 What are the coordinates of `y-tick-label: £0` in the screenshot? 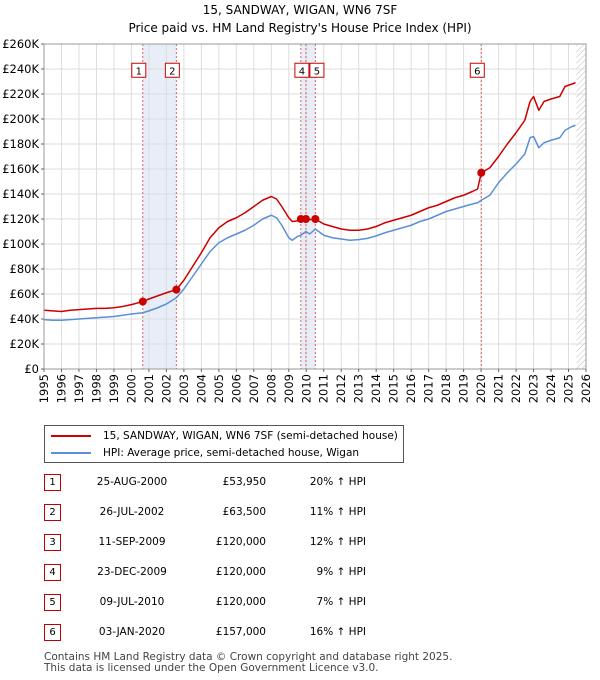 It's located at (31, 369).